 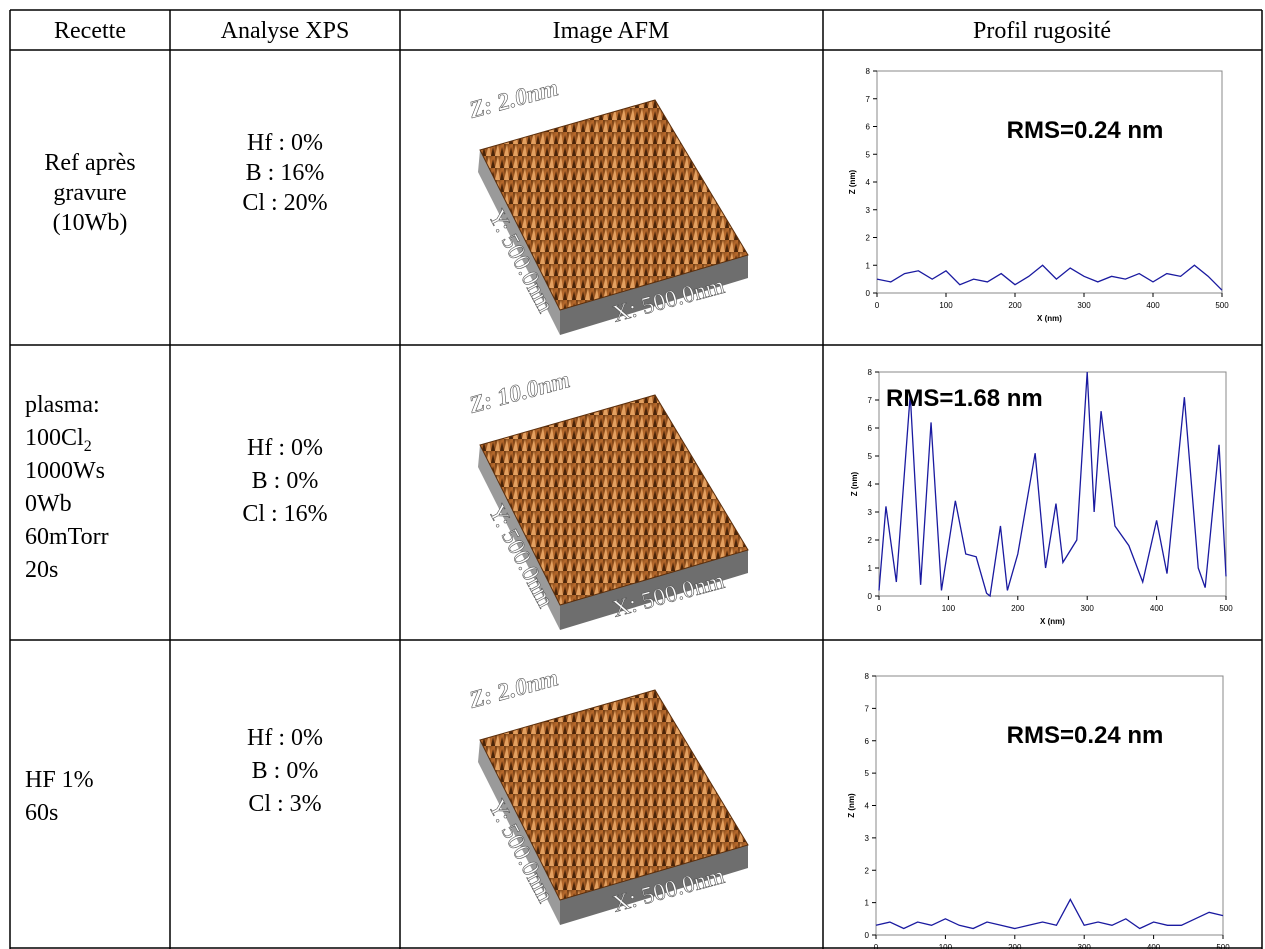 I want to click on recette-line: 1000Ws, so click(x=65, y=471).